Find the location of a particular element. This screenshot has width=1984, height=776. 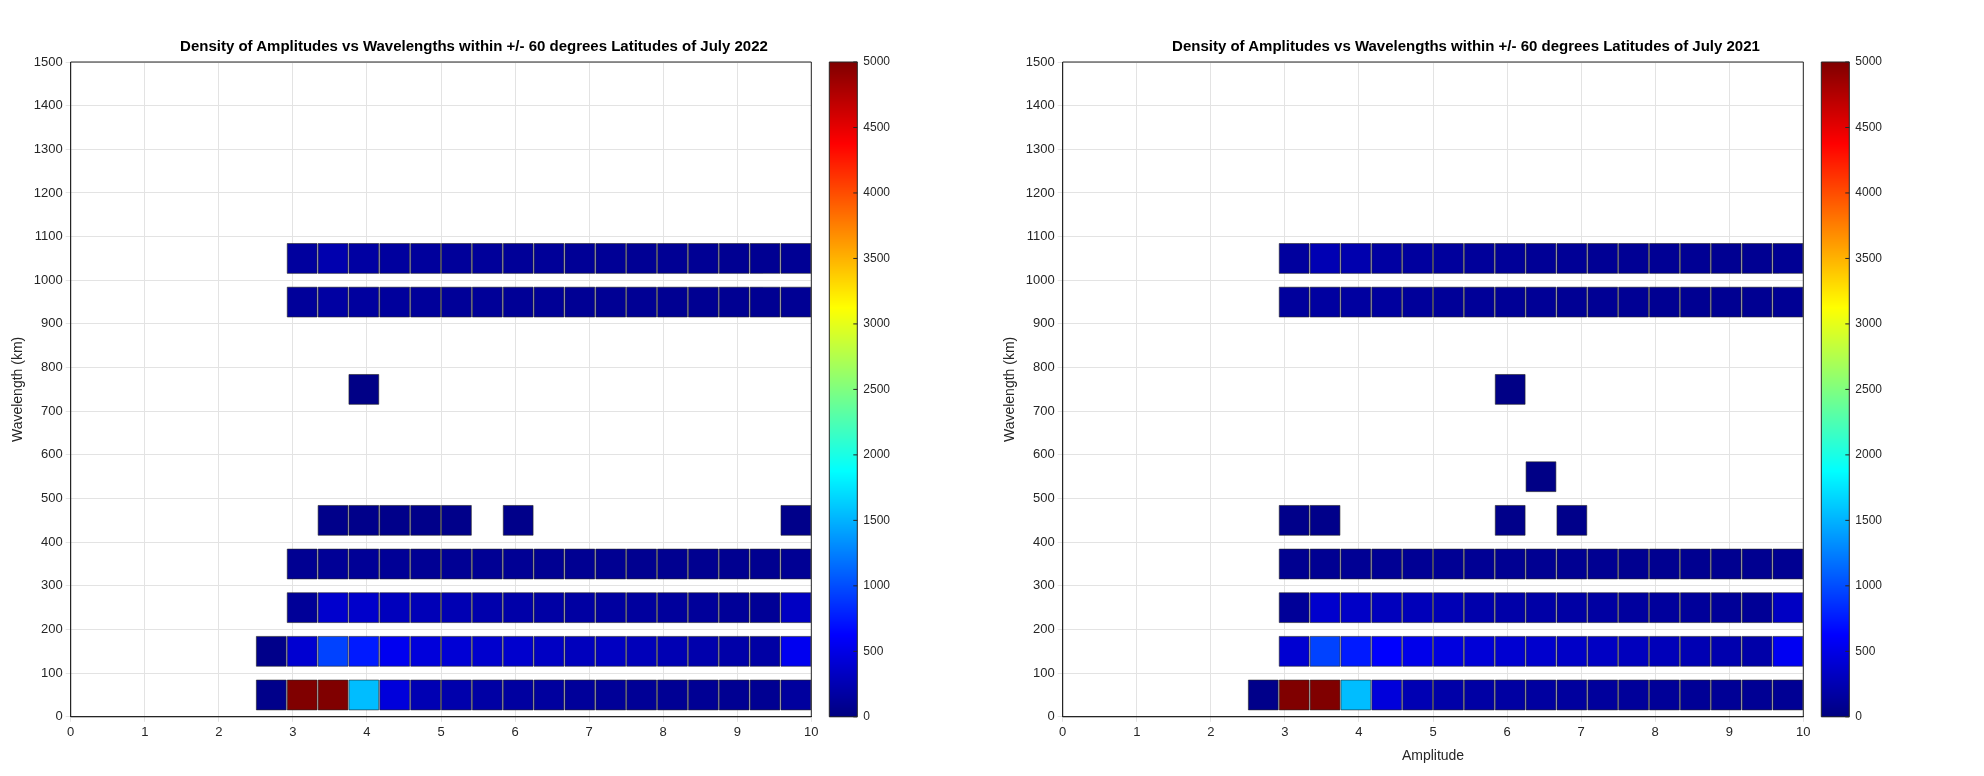

chart-title: Density of Amplitudes vs Wavelengths within +/- 60 degrees Latitudes of July 2022 is located at coordinates (474, 46).